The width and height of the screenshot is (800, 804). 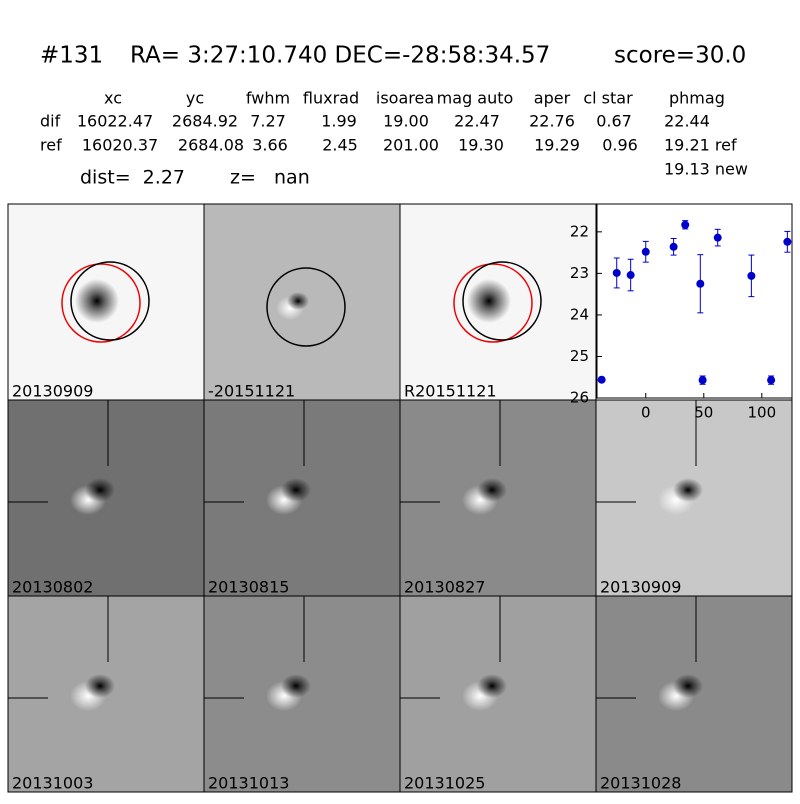 I want to click on table-cell: 22.47, so click(x=477, y=121).